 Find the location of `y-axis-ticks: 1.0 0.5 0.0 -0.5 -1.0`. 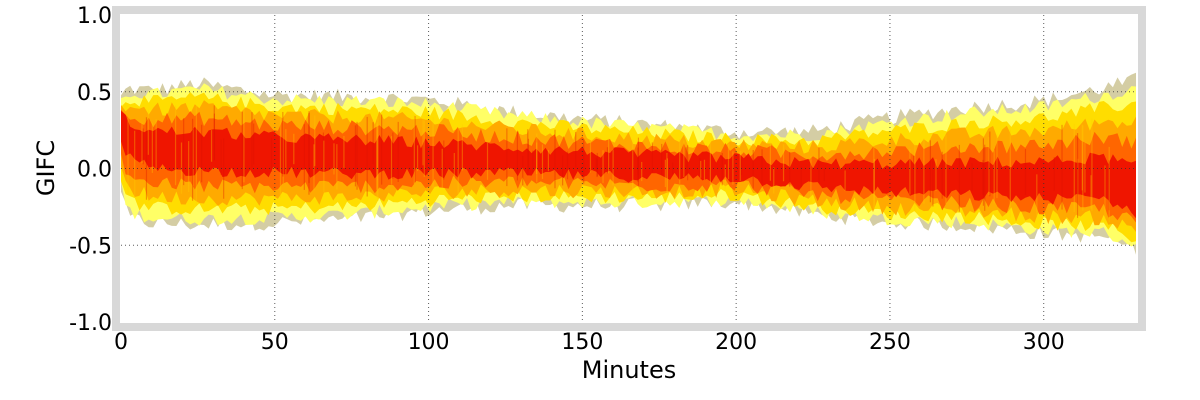

y-axis-ticks: 1.0 0.5 0.0 -0.5 -1.0 is located at coordinates (90, 170).